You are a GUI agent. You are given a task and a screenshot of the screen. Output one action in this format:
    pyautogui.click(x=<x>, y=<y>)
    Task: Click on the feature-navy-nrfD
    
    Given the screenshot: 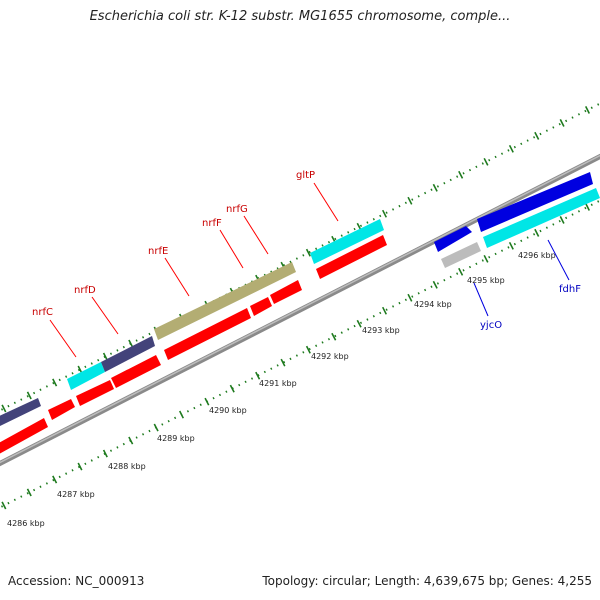 What is the action you would take?
    pyautogui.click(x=128, y=354)
    